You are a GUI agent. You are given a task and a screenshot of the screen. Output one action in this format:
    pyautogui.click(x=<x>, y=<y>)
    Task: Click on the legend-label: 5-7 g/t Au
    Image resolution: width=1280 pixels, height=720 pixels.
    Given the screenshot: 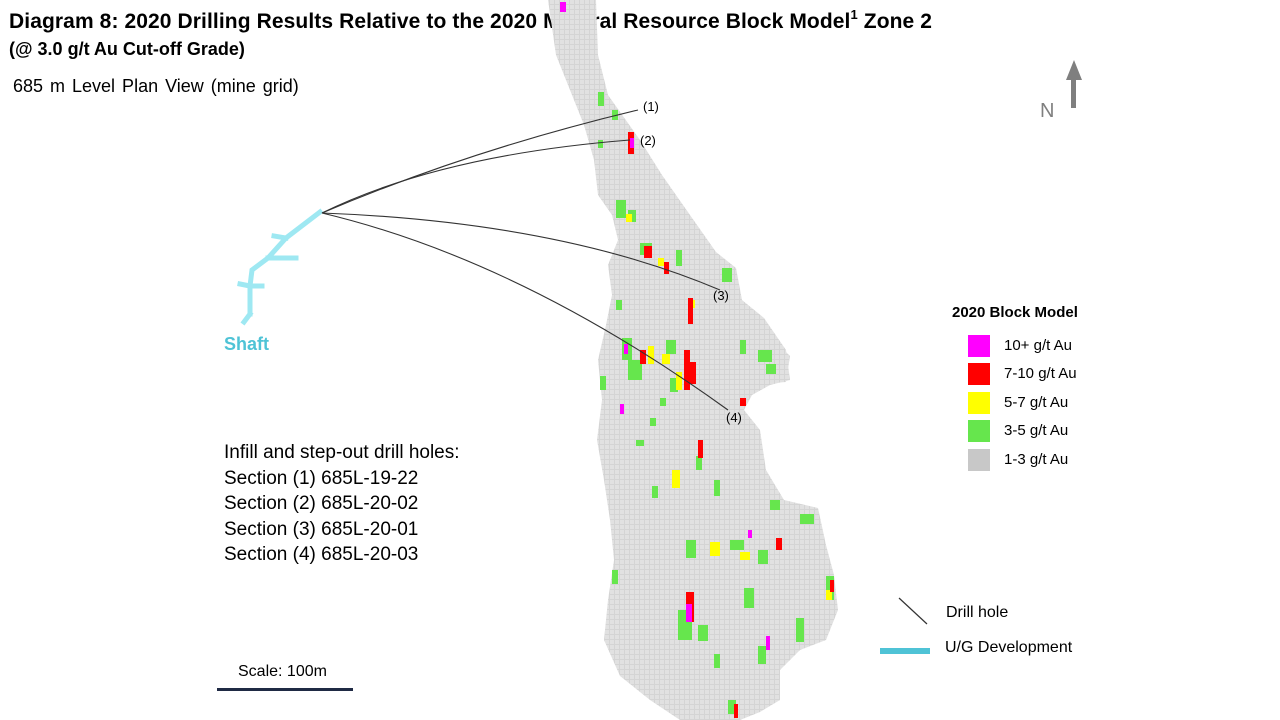 What is the action you would take?
    pyautogui.click(x=1036, y=402)
    